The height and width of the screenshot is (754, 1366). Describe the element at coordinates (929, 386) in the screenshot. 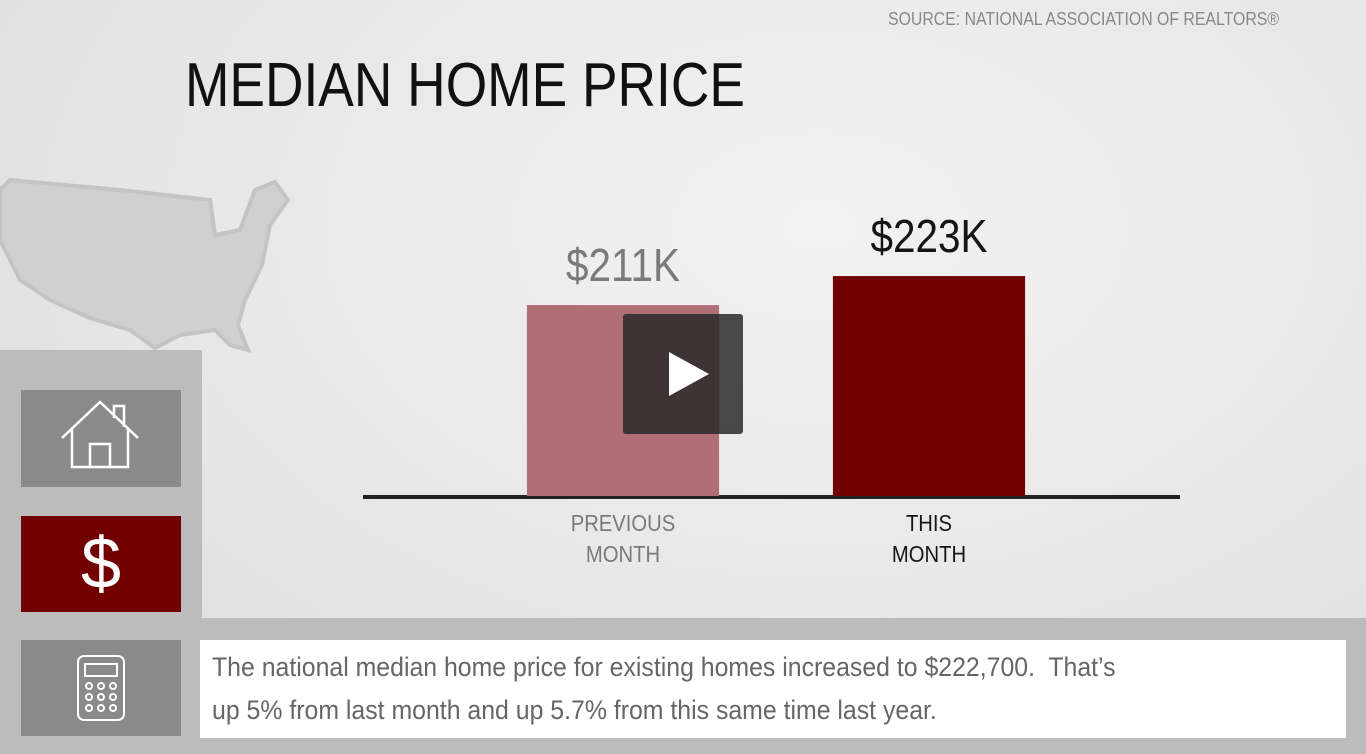

I see `bar` at that location.